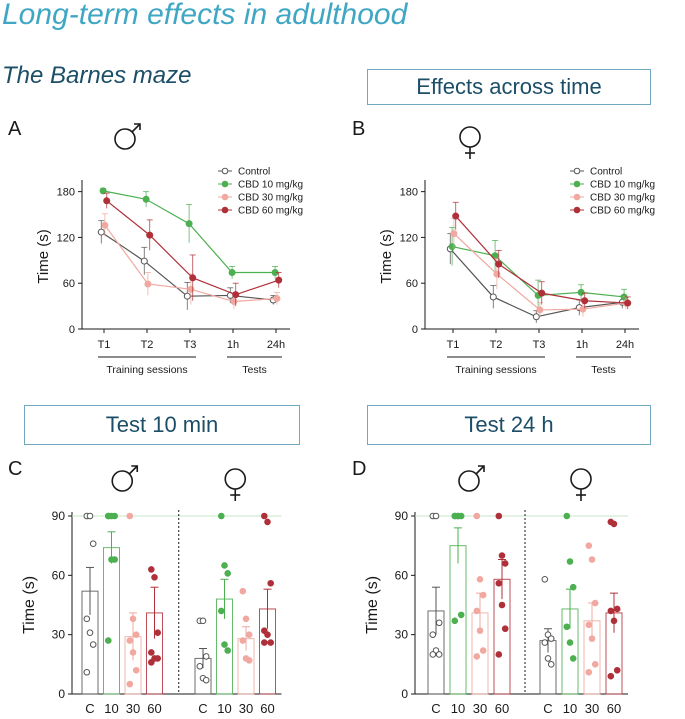 The height and width of the screenshot is (719, 685). Describe the element at coordinates (147, 345) in the screenshot. I see `x-tick-label-a: T2` at that location.